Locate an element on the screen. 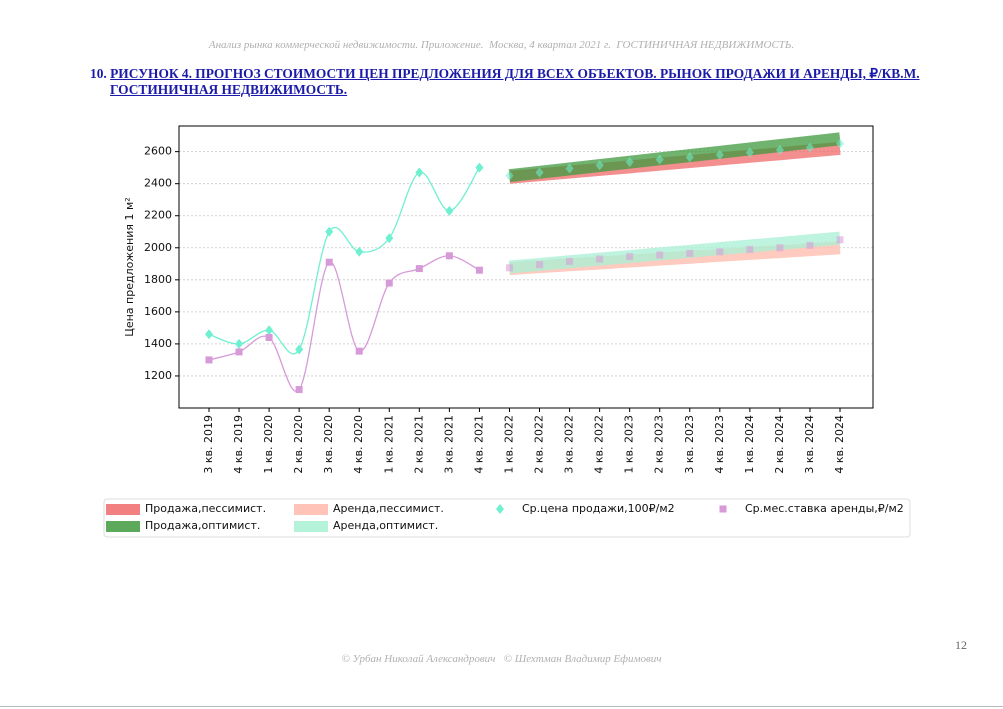 The width and height of the screenshot is (1003, 709). legend-label: Продажа,пессимист. is located at coordinates (205, 508).